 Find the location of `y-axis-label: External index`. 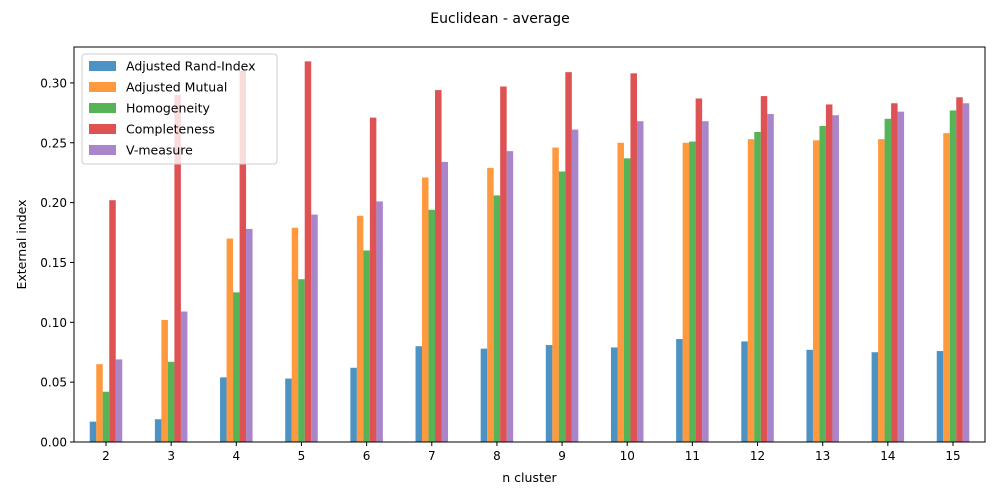

y-axis-label: External index is located at coordinates (21, 244).